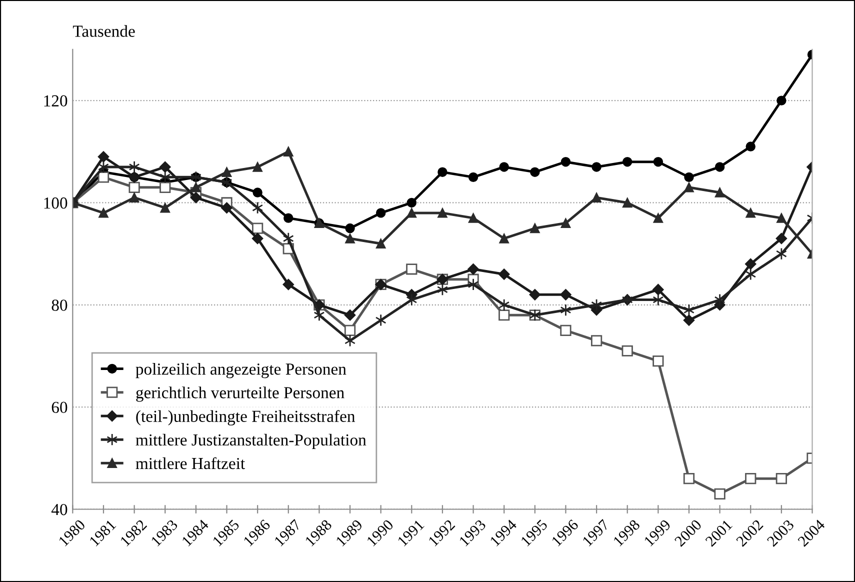  Describe the element at coordinates (59, 510) in the screenshot. I see `y-tick-label: 40` at that location.